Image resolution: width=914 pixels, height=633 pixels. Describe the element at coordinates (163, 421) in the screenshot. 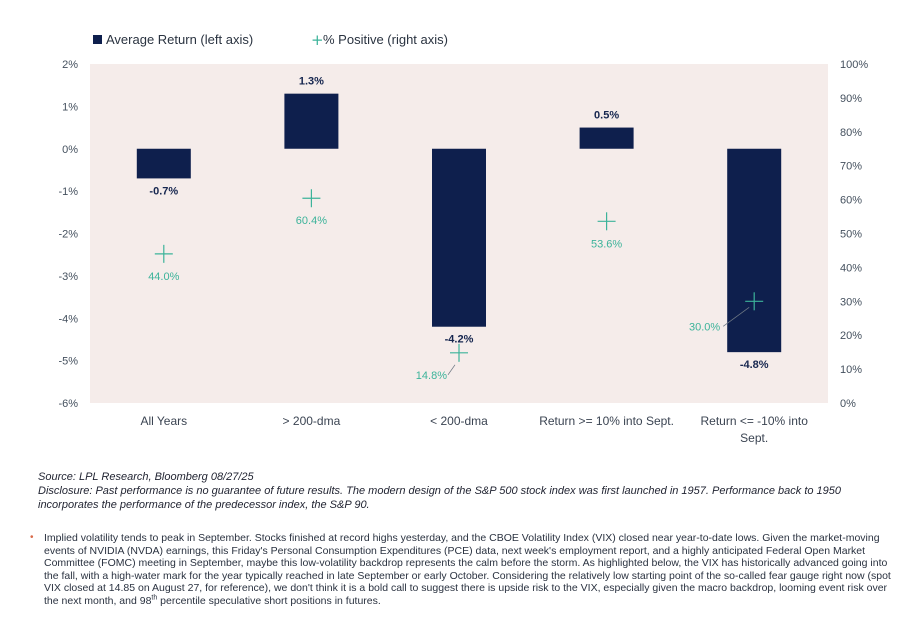

I see `category-label: All Years` at that location.